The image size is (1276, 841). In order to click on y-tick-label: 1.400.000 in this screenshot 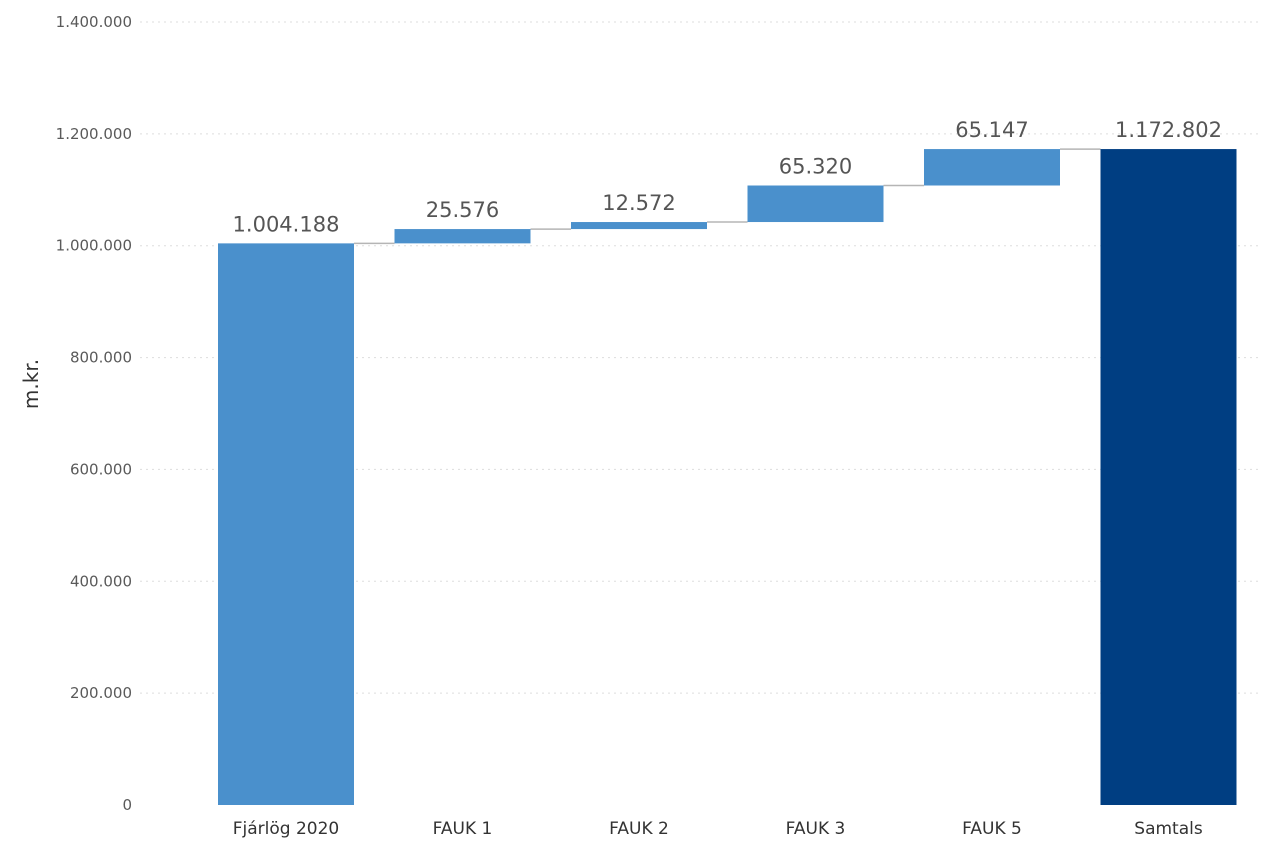, I will do `click(94, 22)`.